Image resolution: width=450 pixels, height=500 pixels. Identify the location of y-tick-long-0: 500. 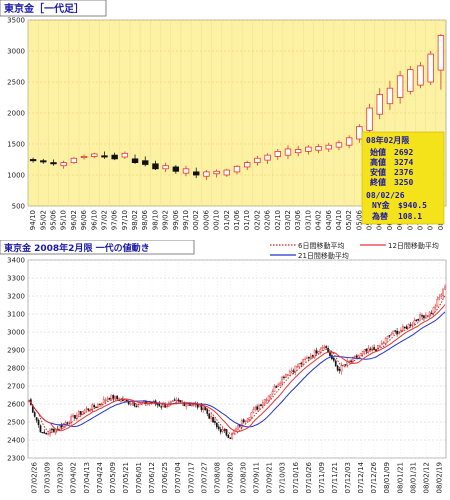
(18, 207).